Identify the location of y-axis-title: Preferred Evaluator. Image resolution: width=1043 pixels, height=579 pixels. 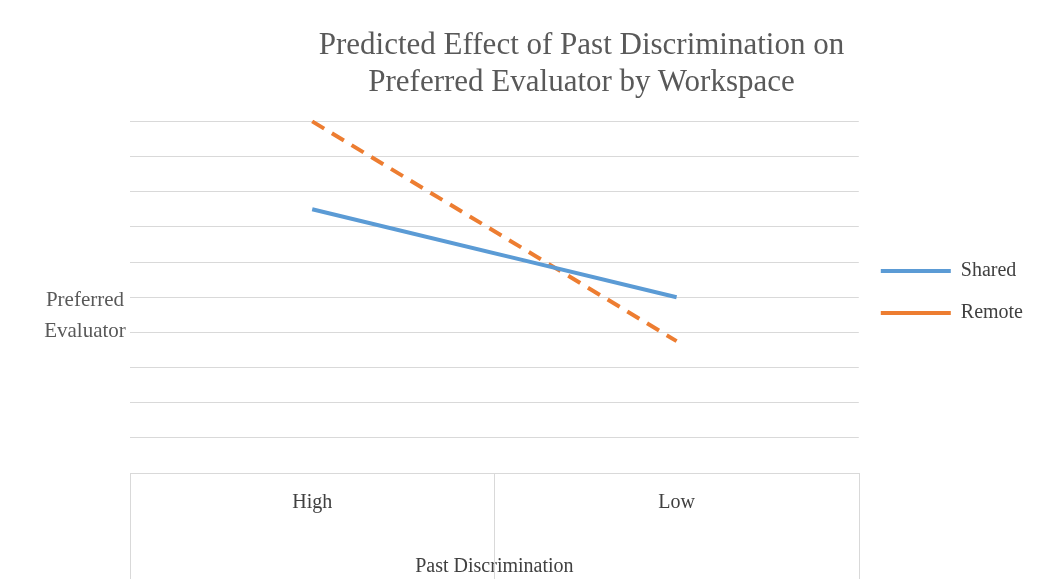
(85, 315).